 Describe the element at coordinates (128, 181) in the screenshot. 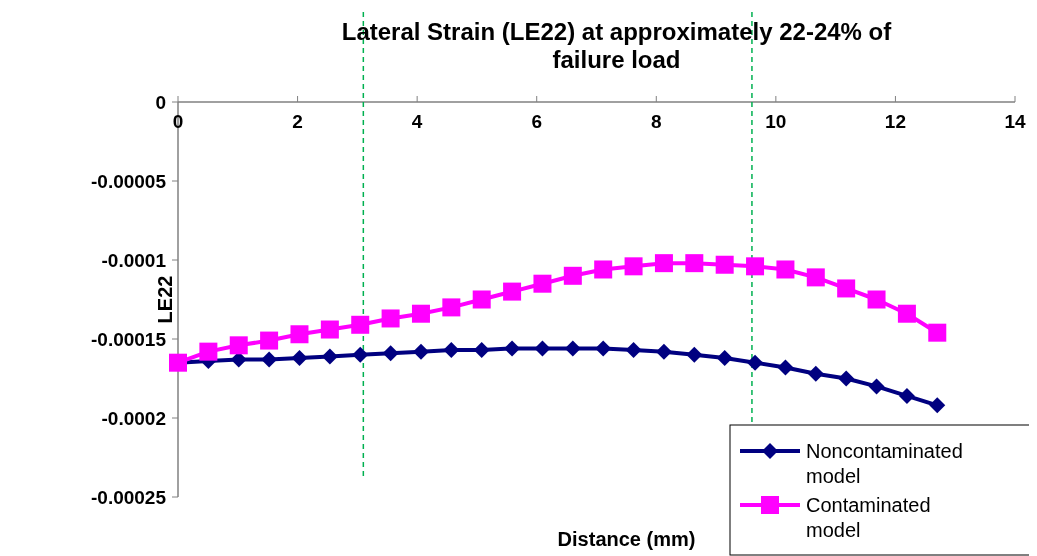

I see `y-tick-label: -0.00005` at that location.